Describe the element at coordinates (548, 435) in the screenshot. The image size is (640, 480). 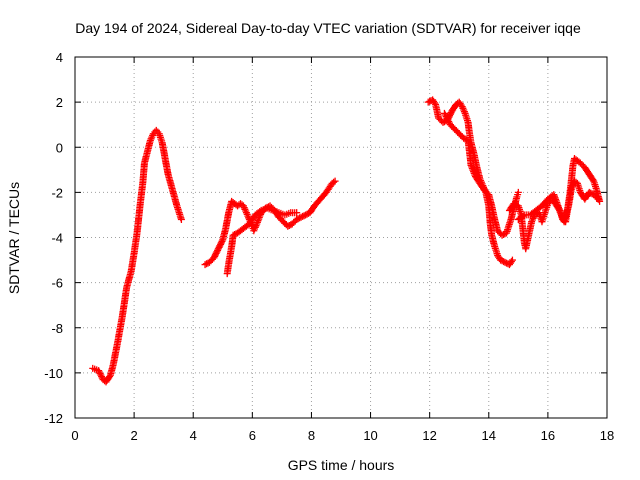
I see `x-tick-label: 16` at that location.